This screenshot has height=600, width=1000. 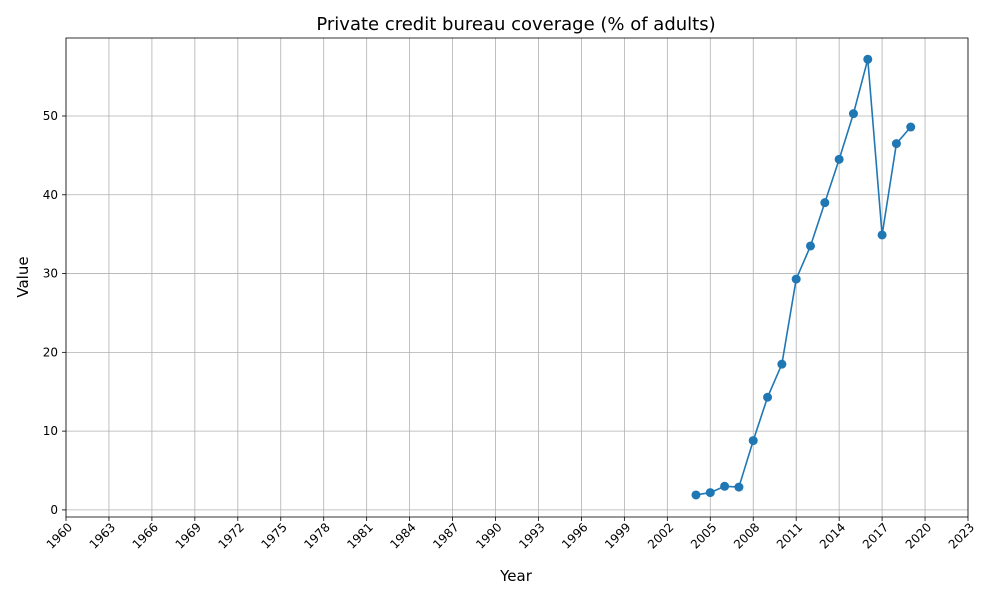 What do you see at coordinates (516, 576) in the screenshot?
I see `x-axis-label: Year` at bounding box center [516, 576].